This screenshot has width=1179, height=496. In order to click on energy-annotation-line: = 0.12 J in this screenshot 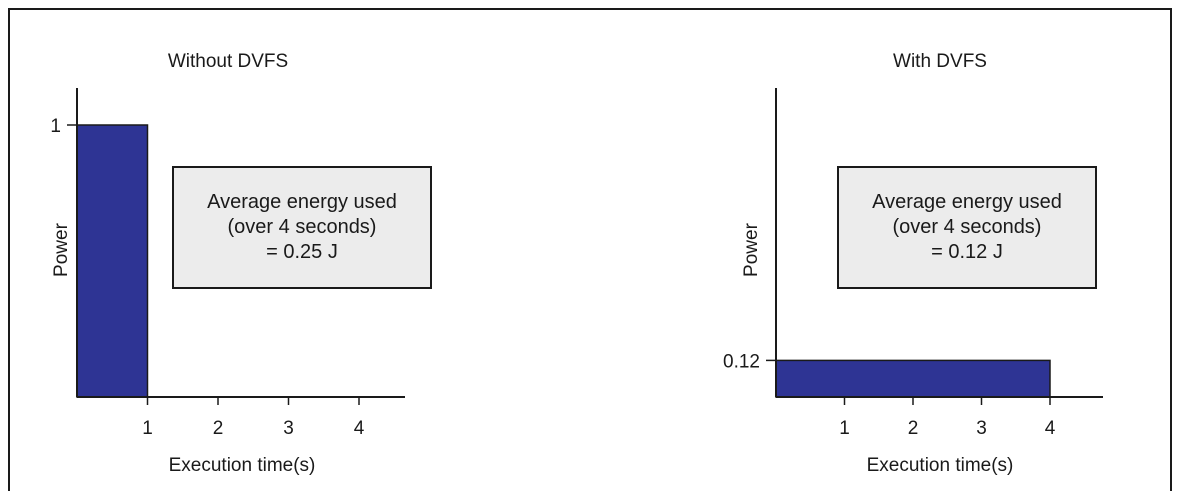, I will do `click(967, 252)`.